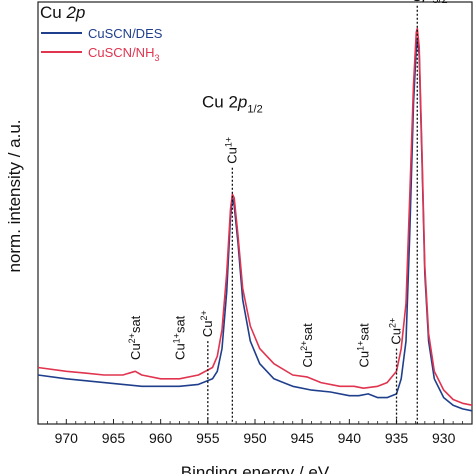 The width and height of the screenshot is (474, 474). I want to click on peak-title-1: Cu 2p3/2, so click(417, 3).